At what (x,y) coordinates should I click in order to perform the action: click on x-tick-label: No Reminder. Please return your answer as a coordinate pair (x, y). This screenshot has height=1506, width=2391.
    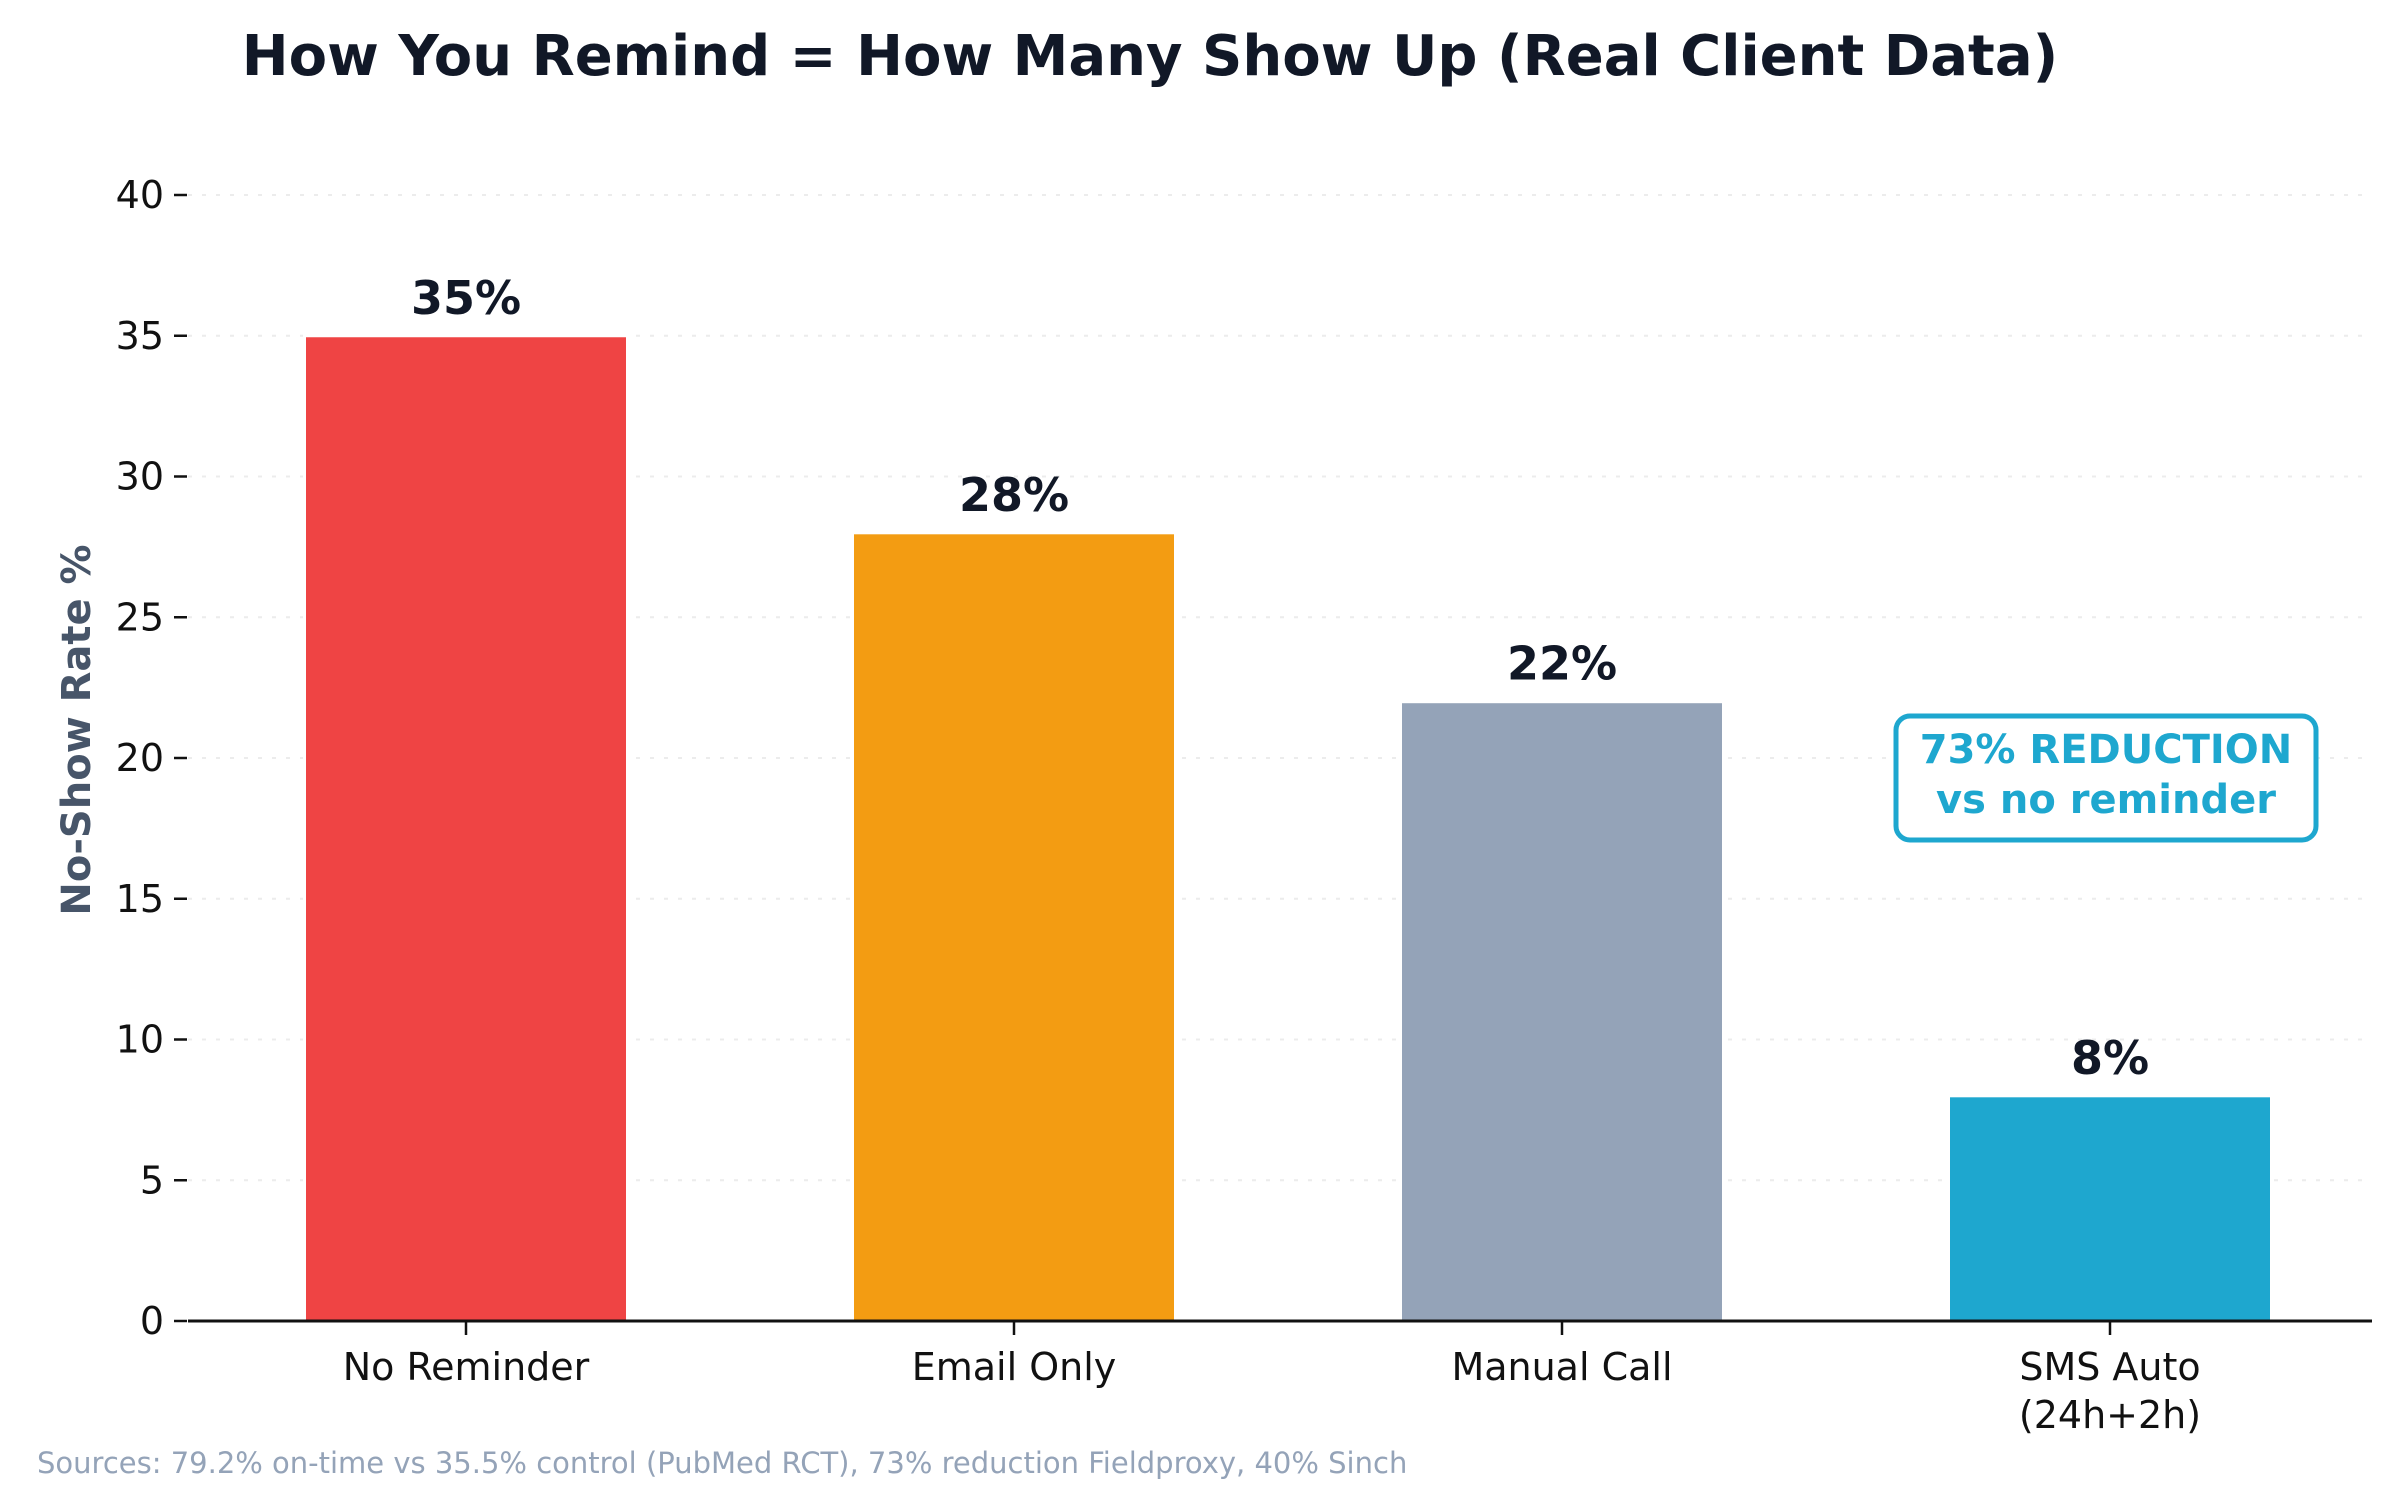
    Looking at the image, I should click on (466, 1367).